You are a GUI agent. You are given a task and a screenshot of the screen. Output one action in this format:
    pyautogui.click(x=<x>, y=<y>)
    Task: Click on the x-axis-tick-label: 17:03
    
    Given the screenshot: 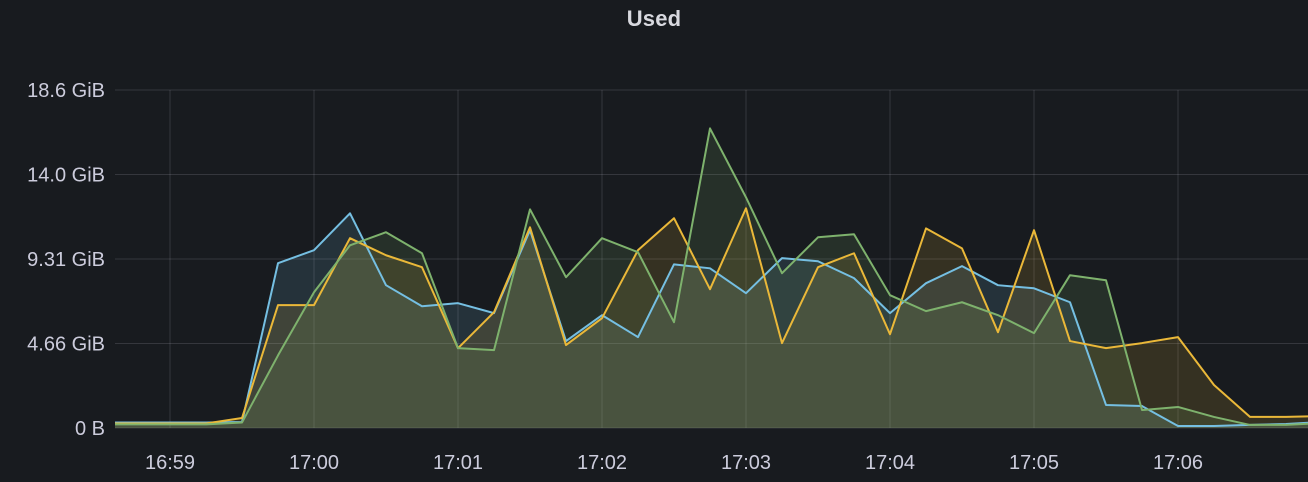 What is the action you would take?
    pyautogui.click(x=746, y=463)
    